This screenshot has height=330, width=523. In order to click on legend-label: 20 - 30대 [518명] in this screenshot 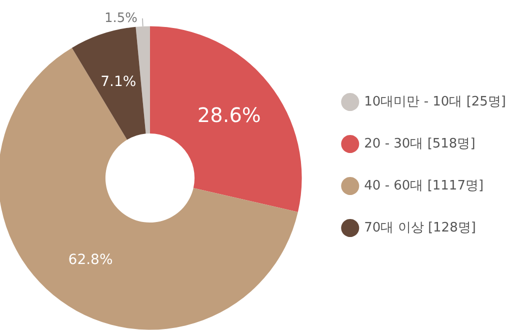, I will do `click(420, 144)`.